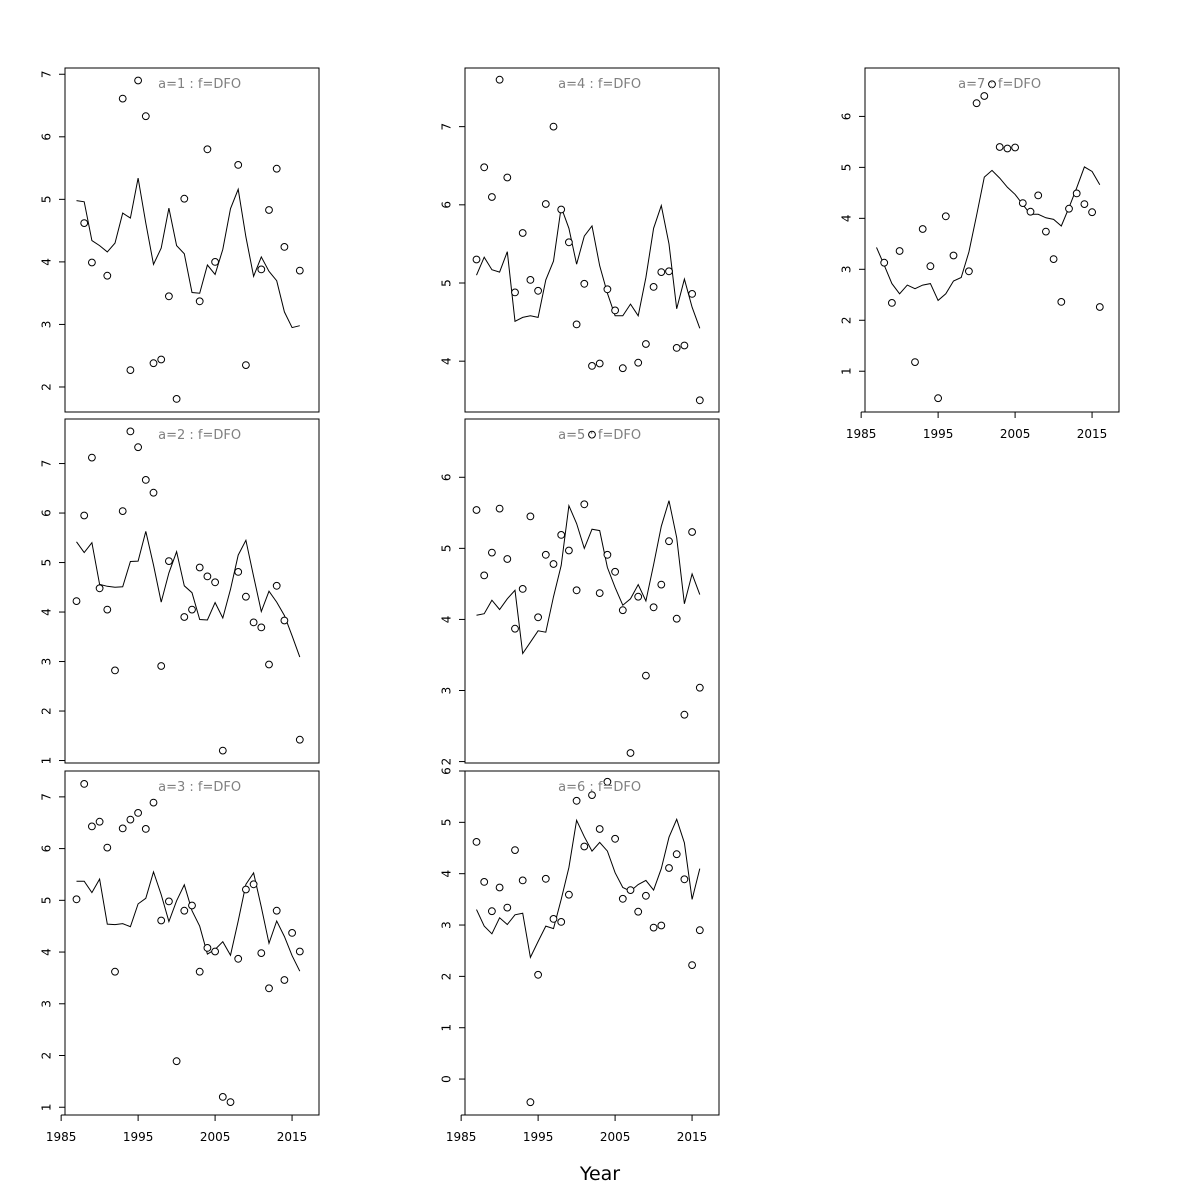 This screenshot has width=1200, height=1200. I want to click on panel-1-ytick-label-2: 3, so click(47, 325).